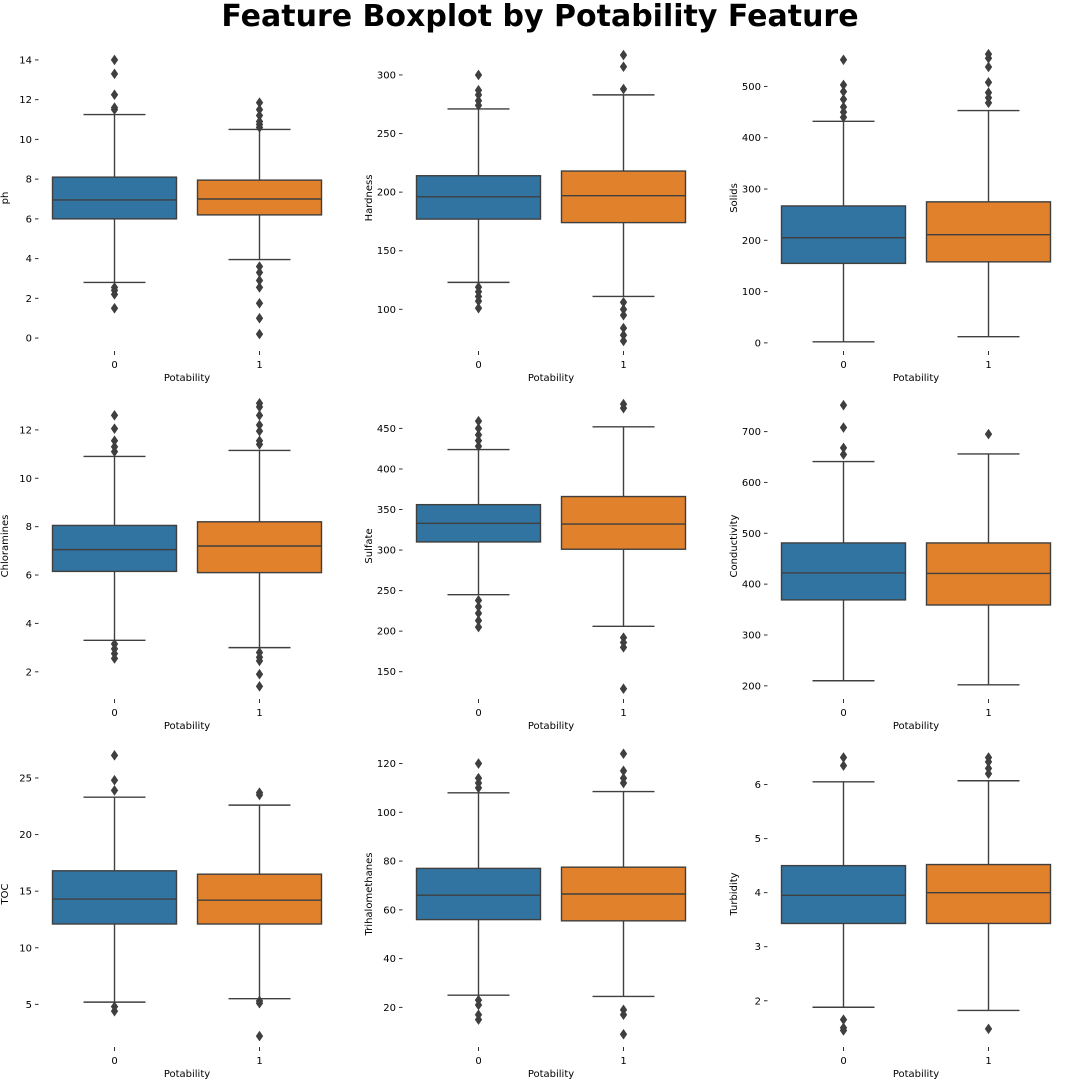 The image size is (1080, 1080). Describe the element at coordinates (369, 198) in the screenshot. I see `y-axis-label: Hardness` at that location.